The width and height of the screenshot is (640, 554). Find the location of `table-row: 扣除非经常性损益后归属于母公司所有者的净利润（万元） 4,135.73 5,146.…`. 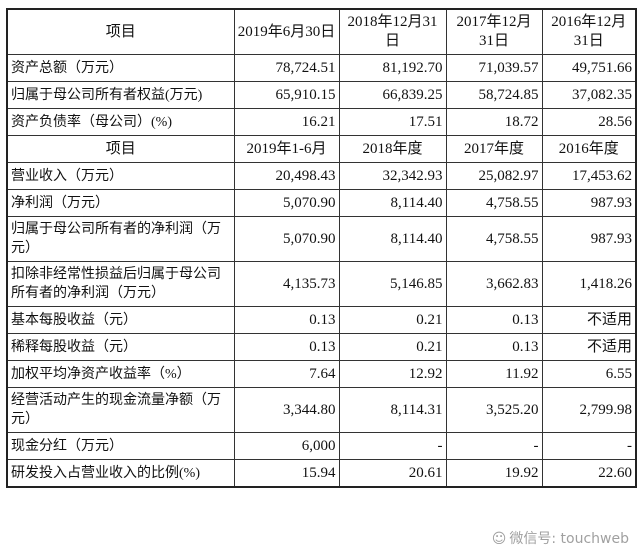

table-row: 扣除非经常性损益后归属于母公司所有者的净利润（万元） 4,135.73 5,146.… is located at coordinates (321, 284).